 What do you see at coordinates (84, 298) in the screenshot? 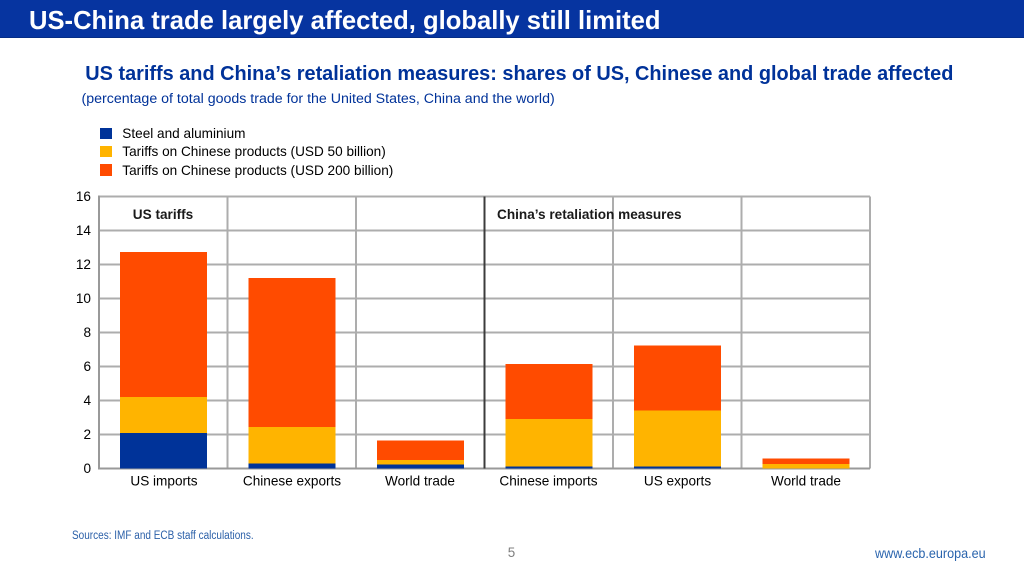
I see `svg-text: 10` at bounding box center [84, 298].